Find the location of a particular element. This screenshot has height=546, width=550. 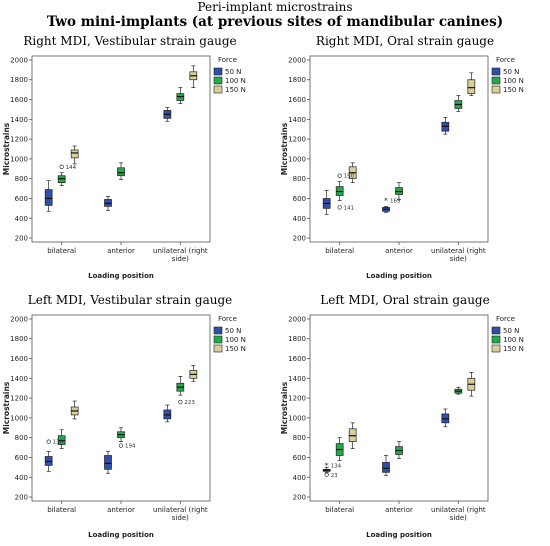

outlier-label: 130 is located at coordinates (58, 443).